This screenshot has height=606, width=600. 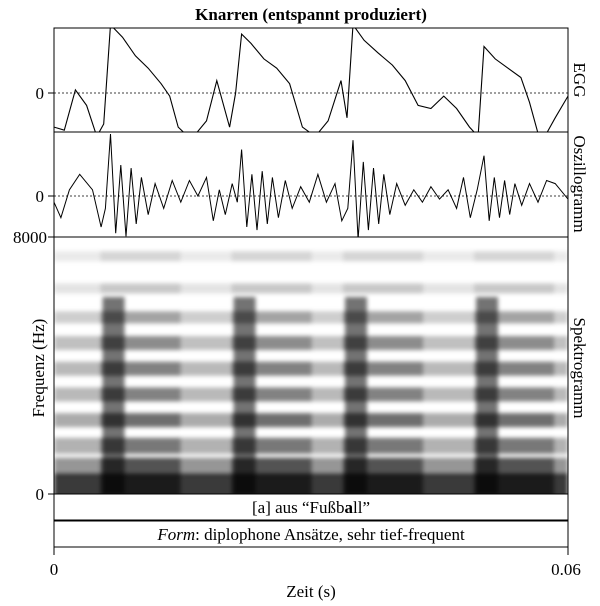 I want to click on form-tier-frame, so click(x=311, y=534).